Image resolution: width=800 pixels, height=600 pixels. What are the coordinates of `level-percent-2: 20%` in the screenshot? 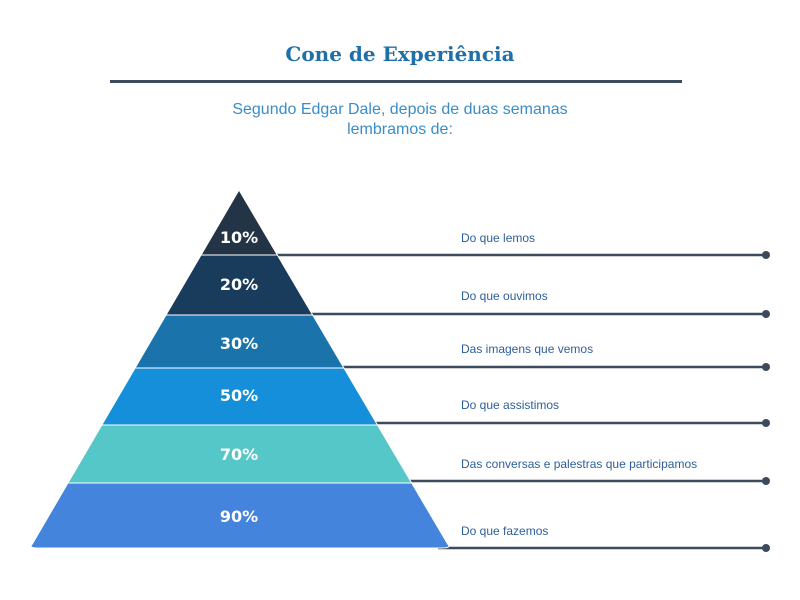 It's located at (239, 284).